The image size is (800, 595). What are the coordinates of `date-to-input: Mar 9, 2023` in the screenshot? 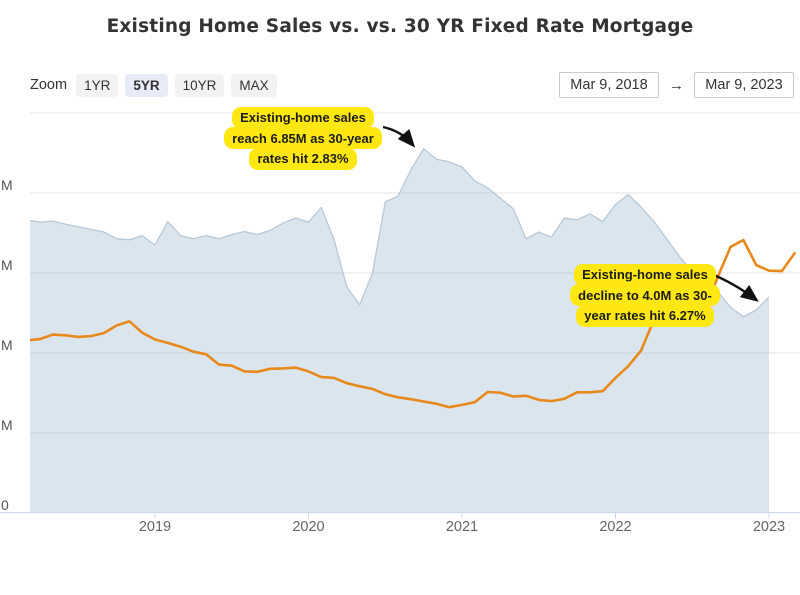 It's located at (744, 85).